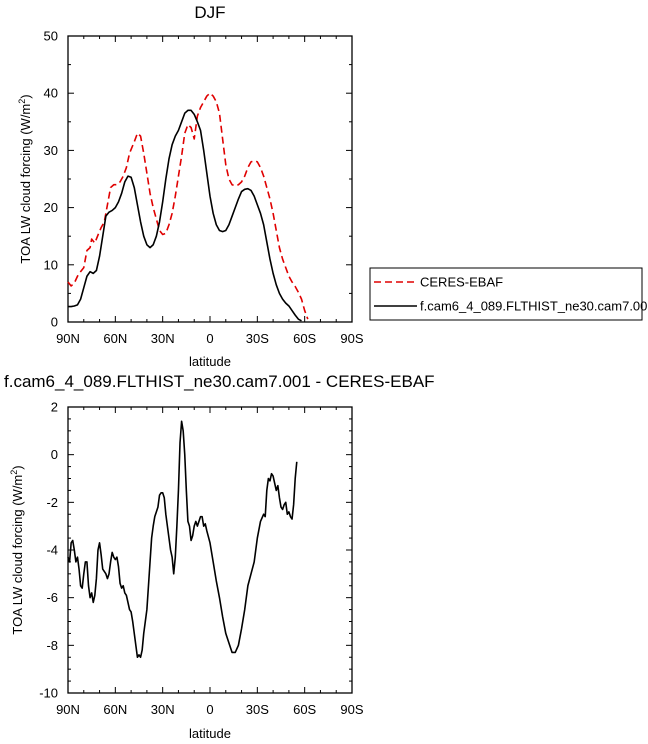 Image resolution: width=648 pixels, height=744 pixels. Describe the element at coordinates (51, 207) in the screenshot. I see `y-tick-label: 20` at that location.